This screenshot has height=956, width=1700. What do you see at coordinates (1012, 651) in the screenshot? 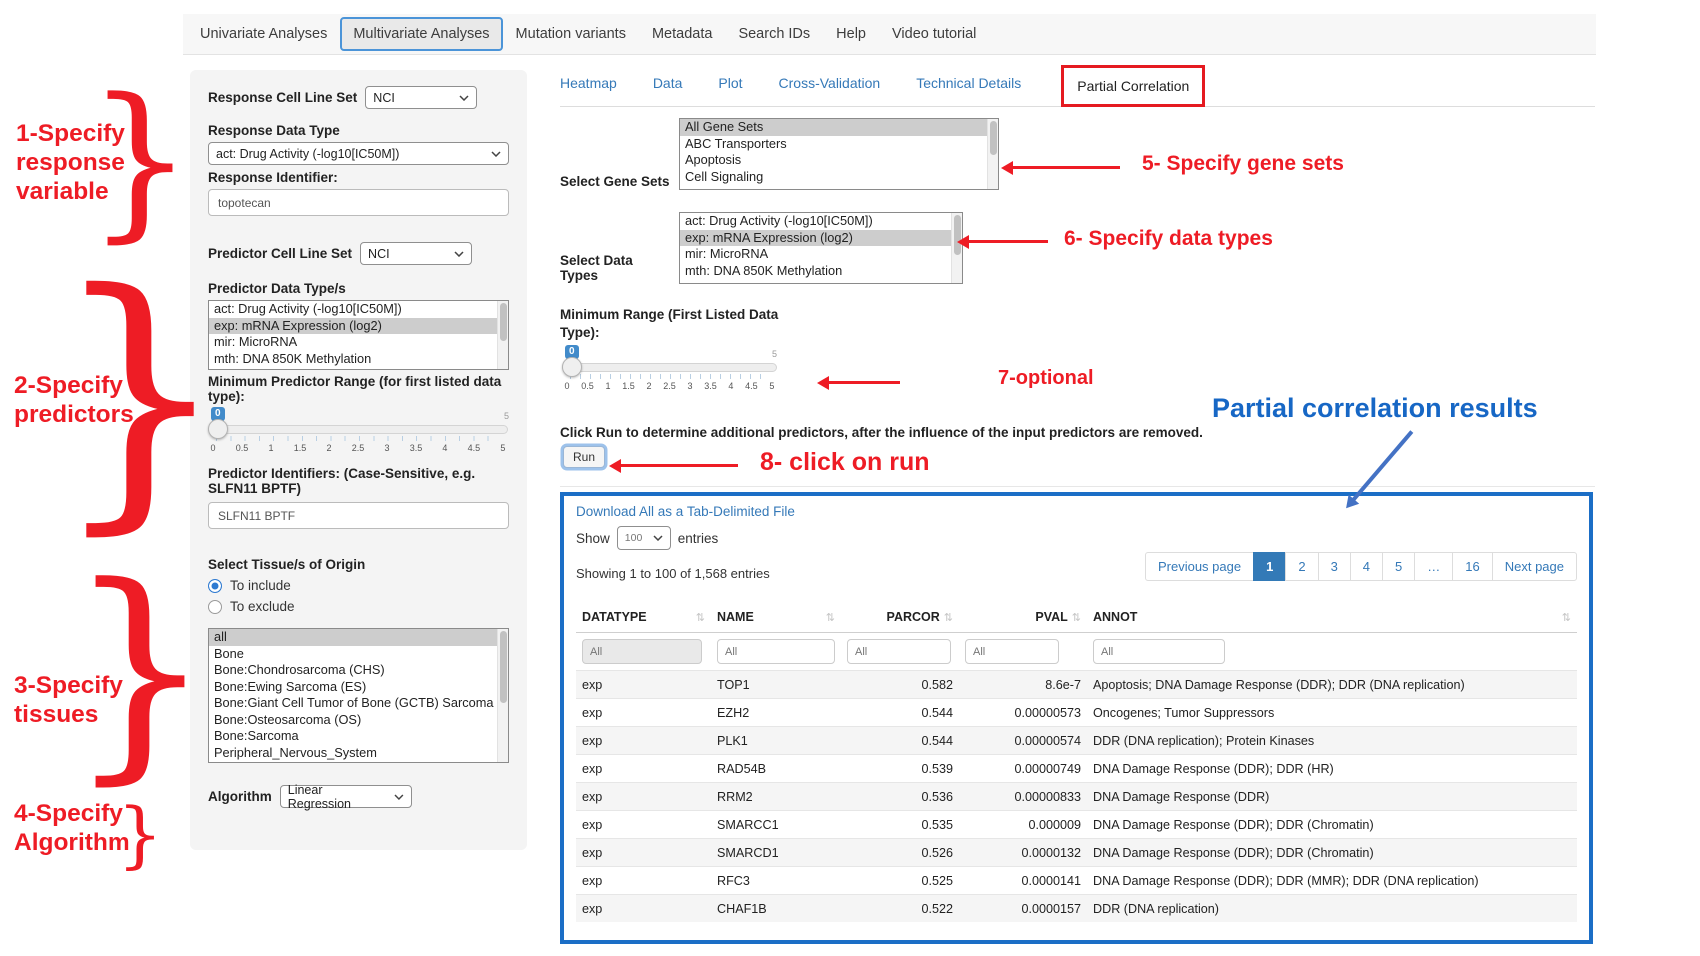
I see `filter-input-pval` at bounding box center [1012, 651].